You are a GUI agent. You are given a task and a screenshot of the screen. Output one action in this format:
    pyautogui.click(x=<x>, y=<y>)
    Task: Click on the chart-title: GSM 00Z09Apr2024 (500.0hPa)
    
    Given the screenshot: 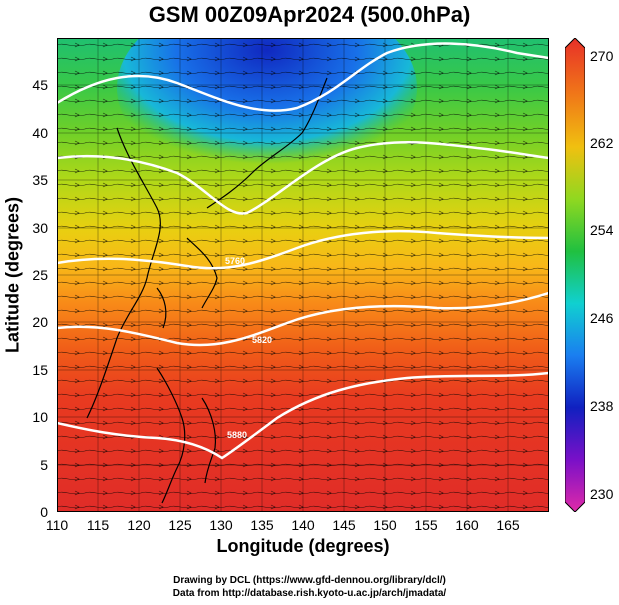 What is the action you would take?
    pyautogui.click(x=309, y=14)
    